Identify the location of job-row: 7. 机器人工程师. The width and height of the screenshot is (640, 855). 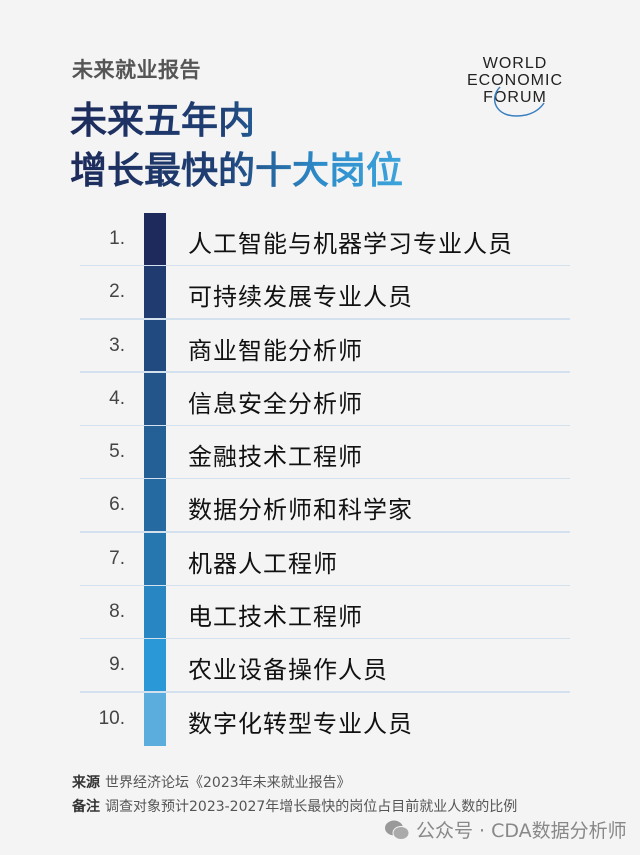
(320, 559).